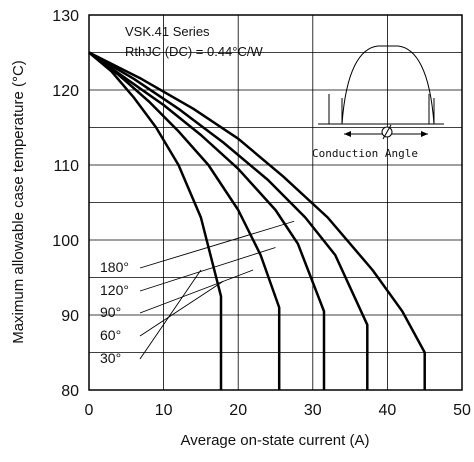 This screenshot has width=474, height=462. Describe the element at coordinates (164, 410) in the screenshot. I see `x-tick-label: 10` at that location.